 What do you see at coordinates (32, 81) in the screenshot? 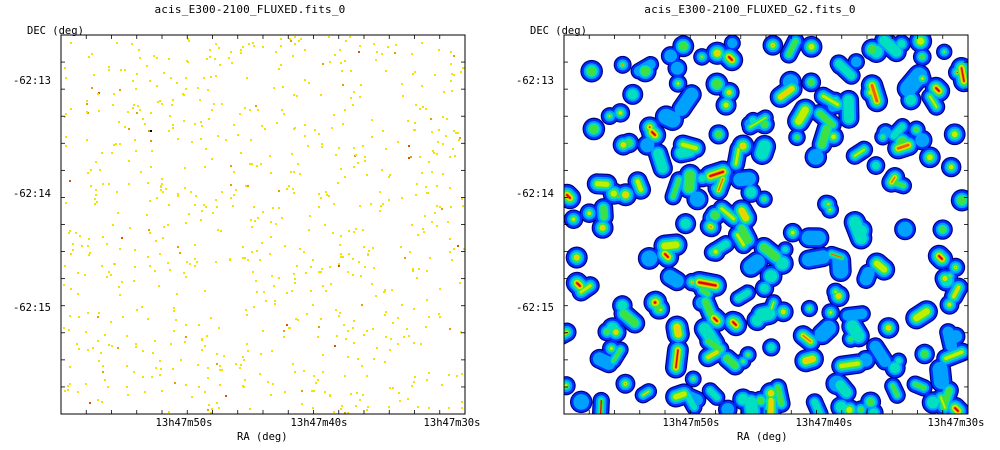
I see `left-y-tick-label: -62:13` at bounding box center [32, 81].